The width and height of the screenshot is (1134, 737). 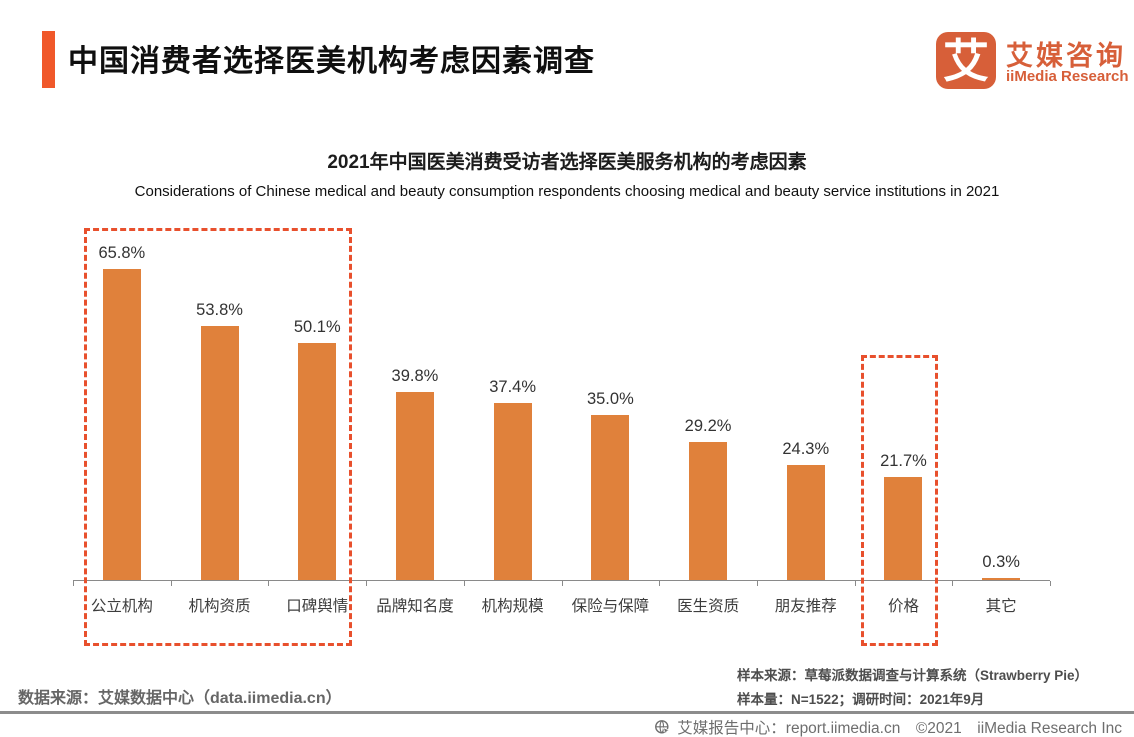 I want to click on bar-category-label: 其它, so click(x=1001, y=606).